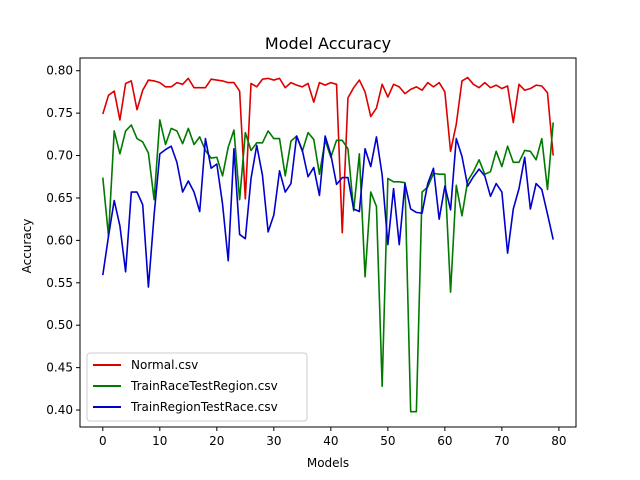  Describe the element at coordinates (204, 386) in the screenshot. I see `legend-label-1: TrainRaceTestRegion.csv` at that location.